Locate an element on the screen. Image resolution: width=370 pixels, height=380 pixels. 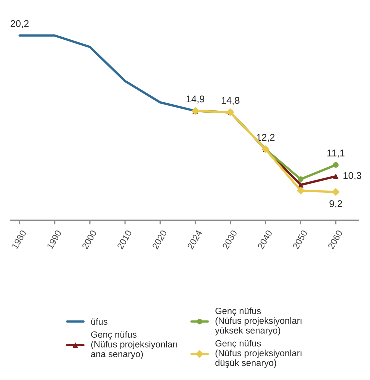
legend-label: üfus is located at coordinates (100, 322).